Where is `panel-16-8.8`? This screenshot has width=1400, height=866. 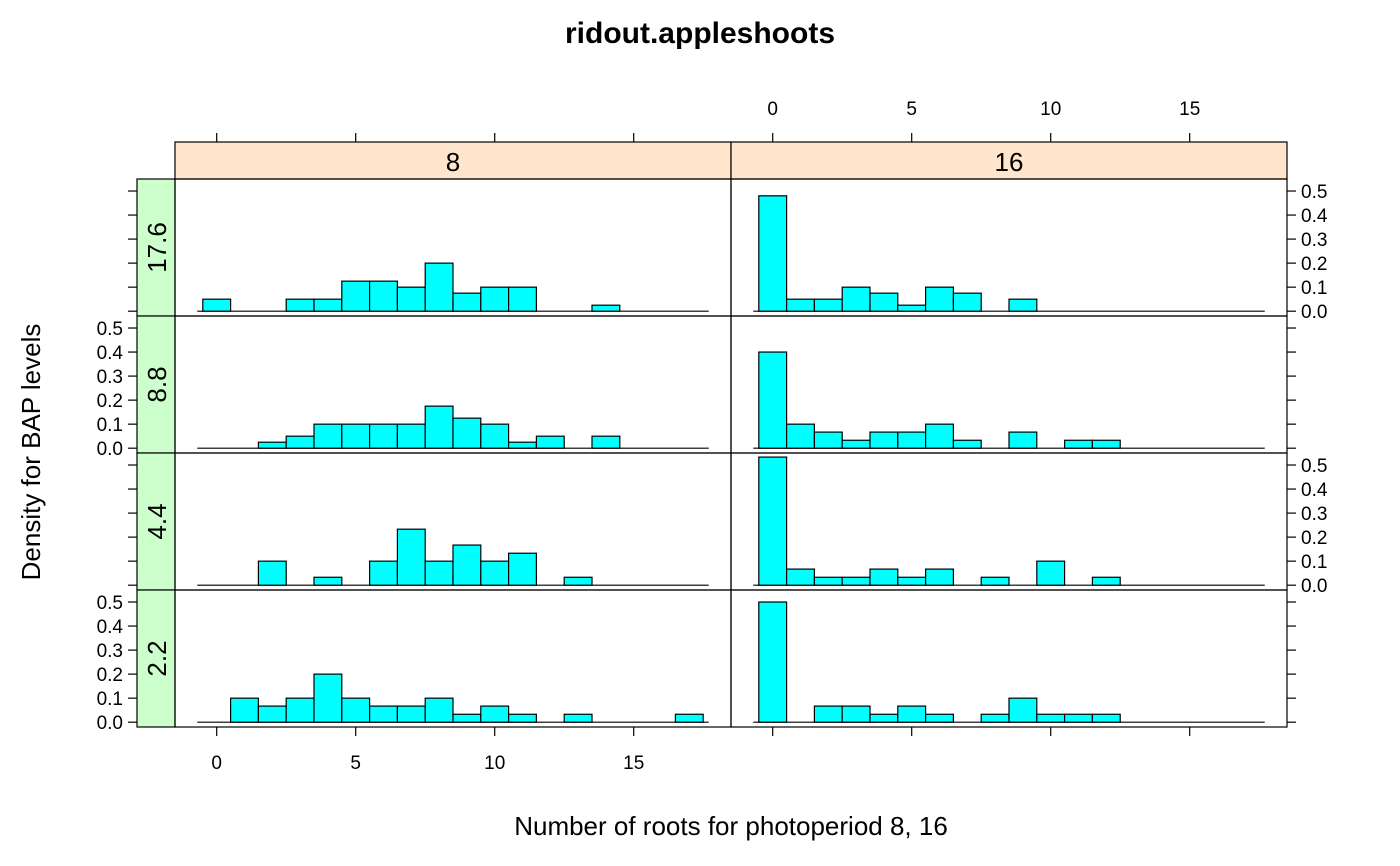 panel-16-8.8 is located at coordinates (1009, 400).